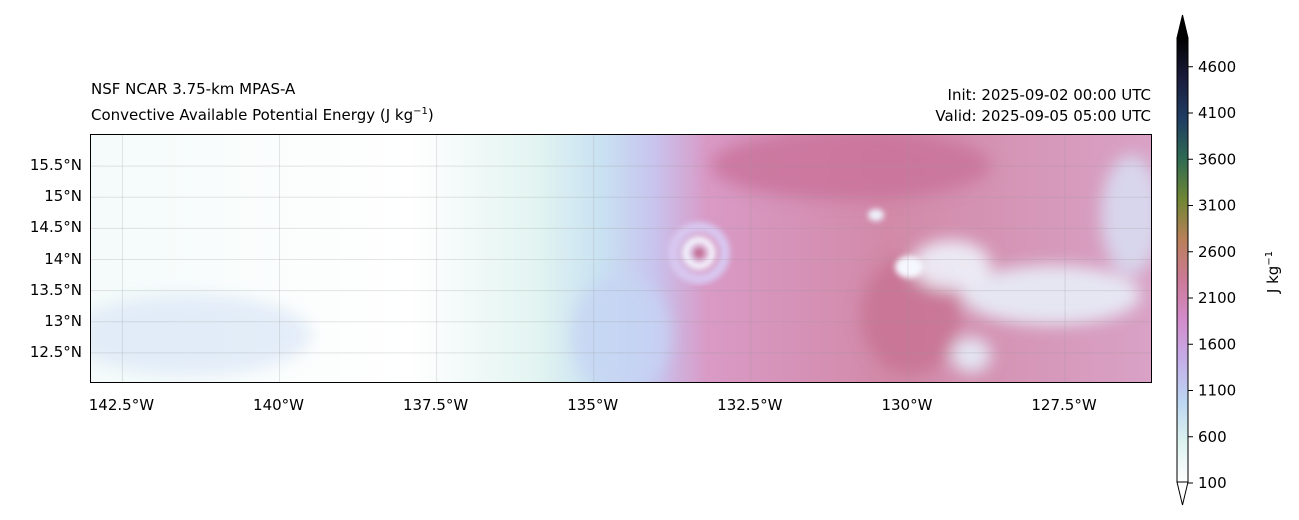 This screenshot has height=520, width=1299. Describe the element at coordinates (593, 405) in the screenshot. I see `x-tick-label: 135°W` at that location.